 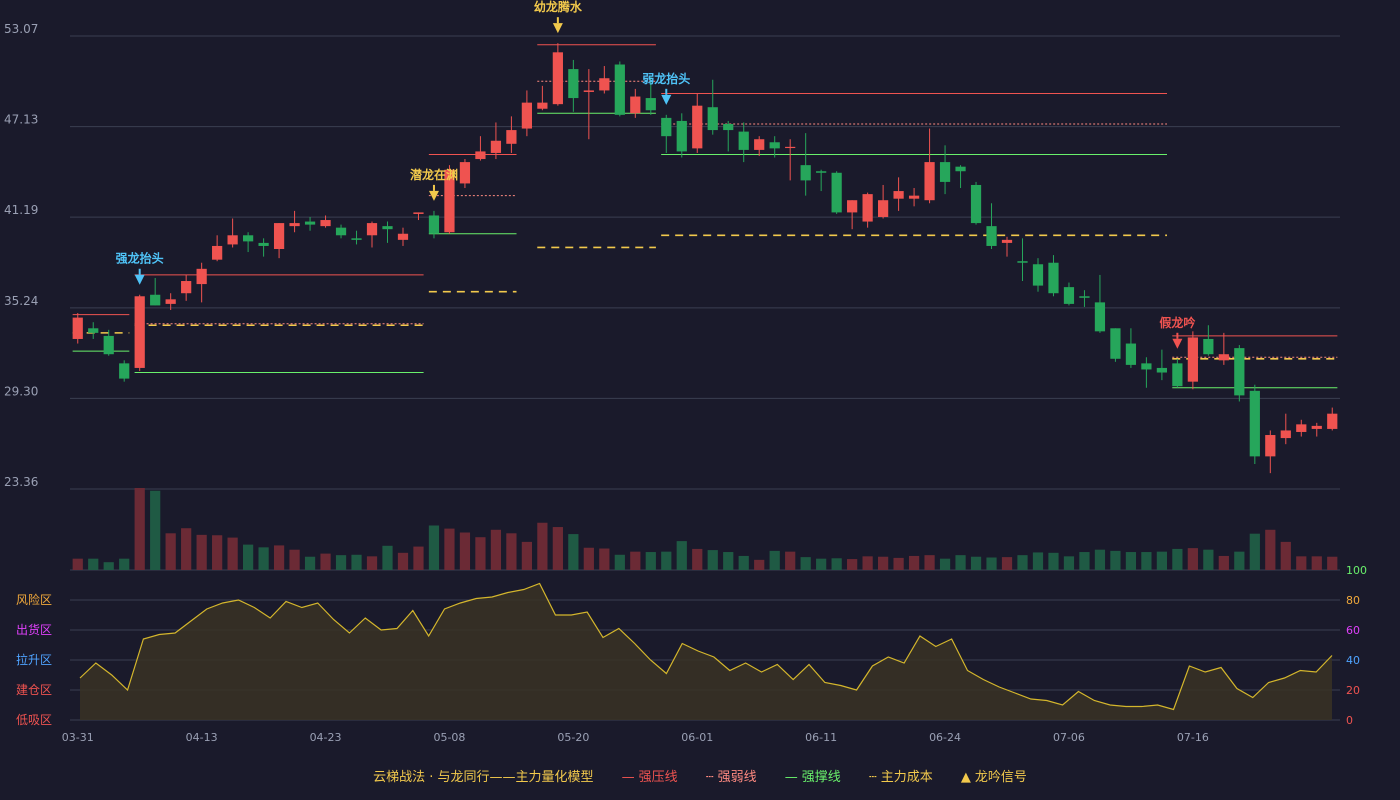 I want to click on osc-zone-label: 拉升区, so click(x=34, y=659).